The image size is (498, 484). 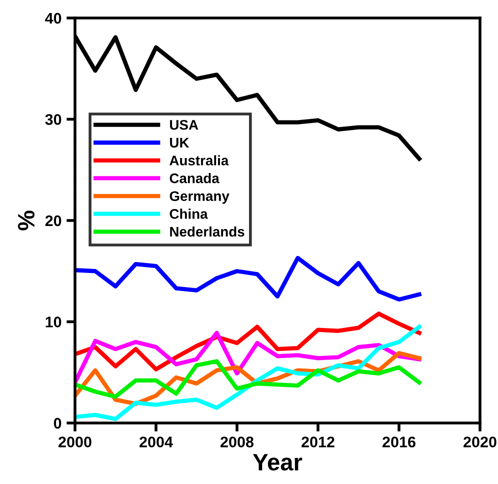 What do you see at coordinates (200, 197) in the screenshot?
I see `legend-label: Germany` at bounding box center [200, 197].